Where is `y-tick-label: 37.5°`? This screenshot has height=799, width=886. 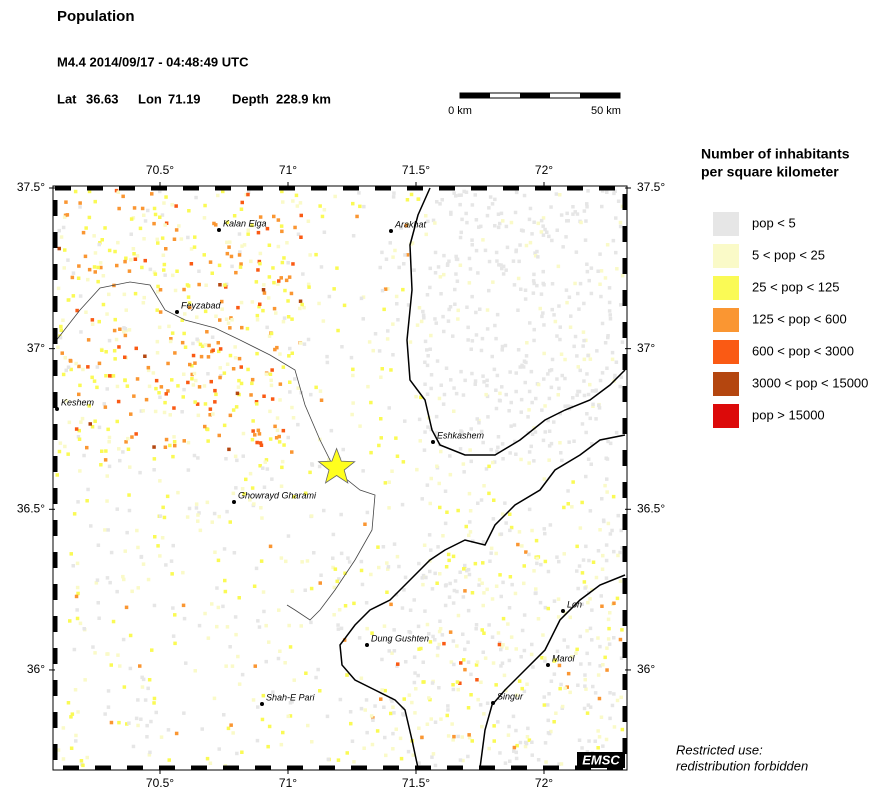
y-tick-label: 37.5° is located at coordinates (31, 187).